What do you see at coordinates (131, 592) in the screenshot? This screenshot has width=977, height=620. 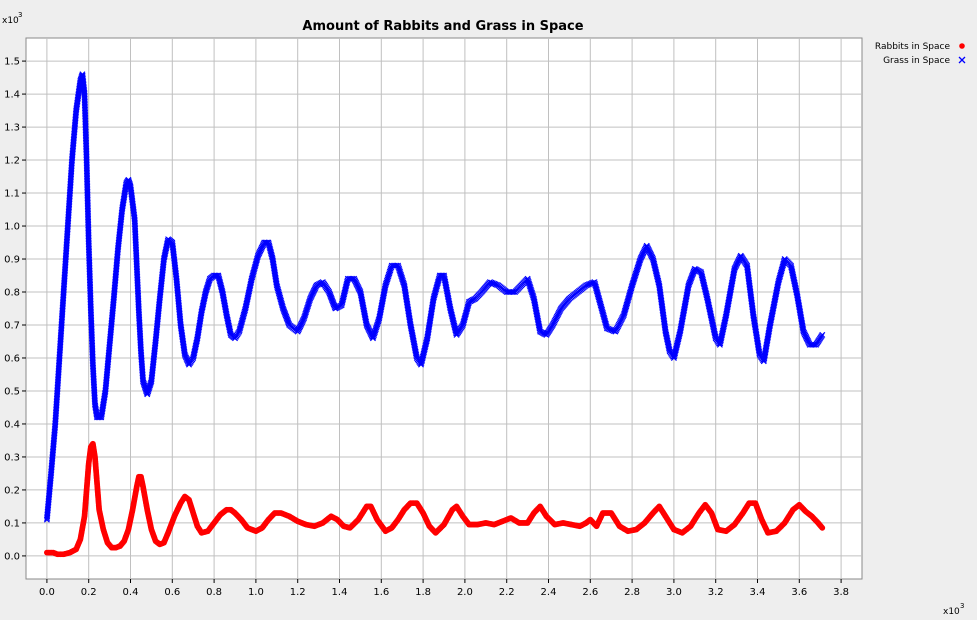 I see `x-tick-label: 0.4` at bounding box center [131, 592].